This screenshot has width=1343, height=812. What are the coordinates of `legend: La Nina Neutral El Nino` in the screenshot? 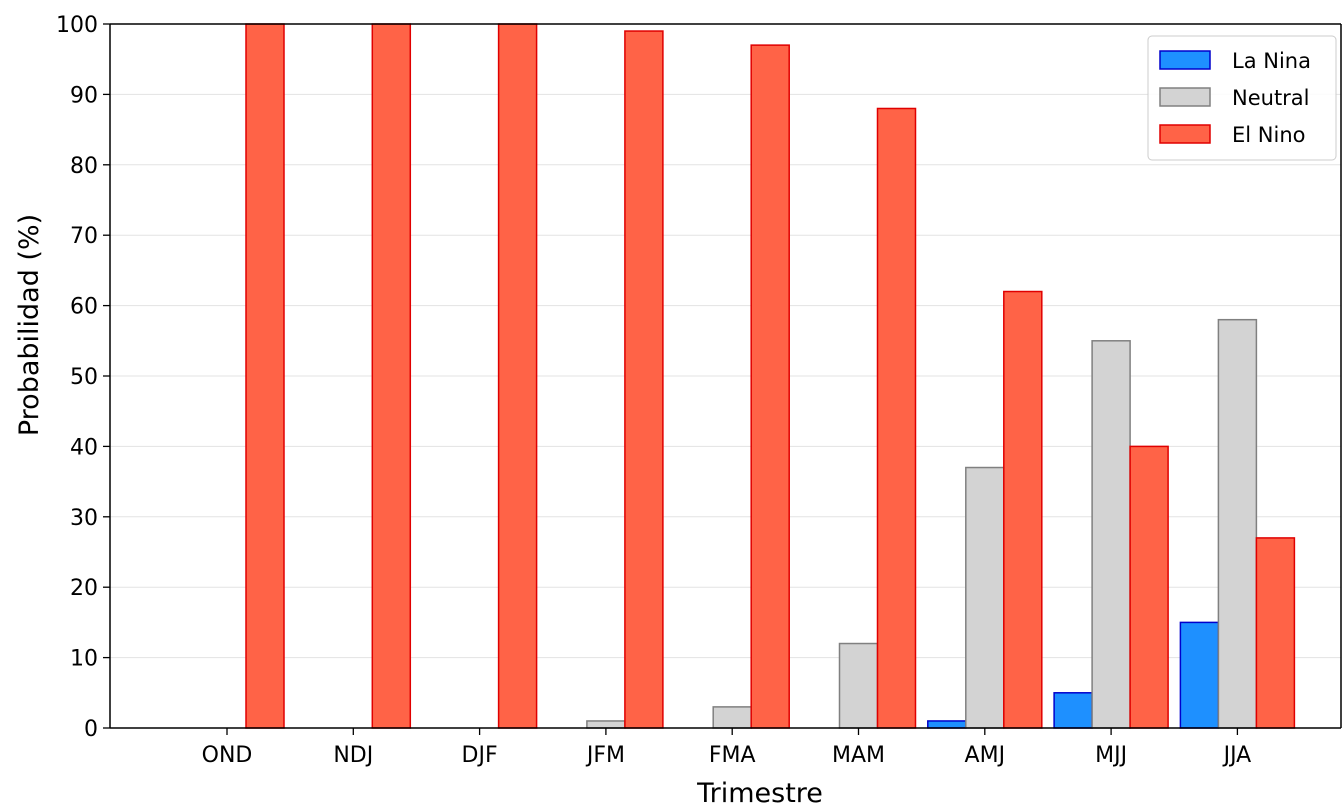 It's located at (1242, 98).